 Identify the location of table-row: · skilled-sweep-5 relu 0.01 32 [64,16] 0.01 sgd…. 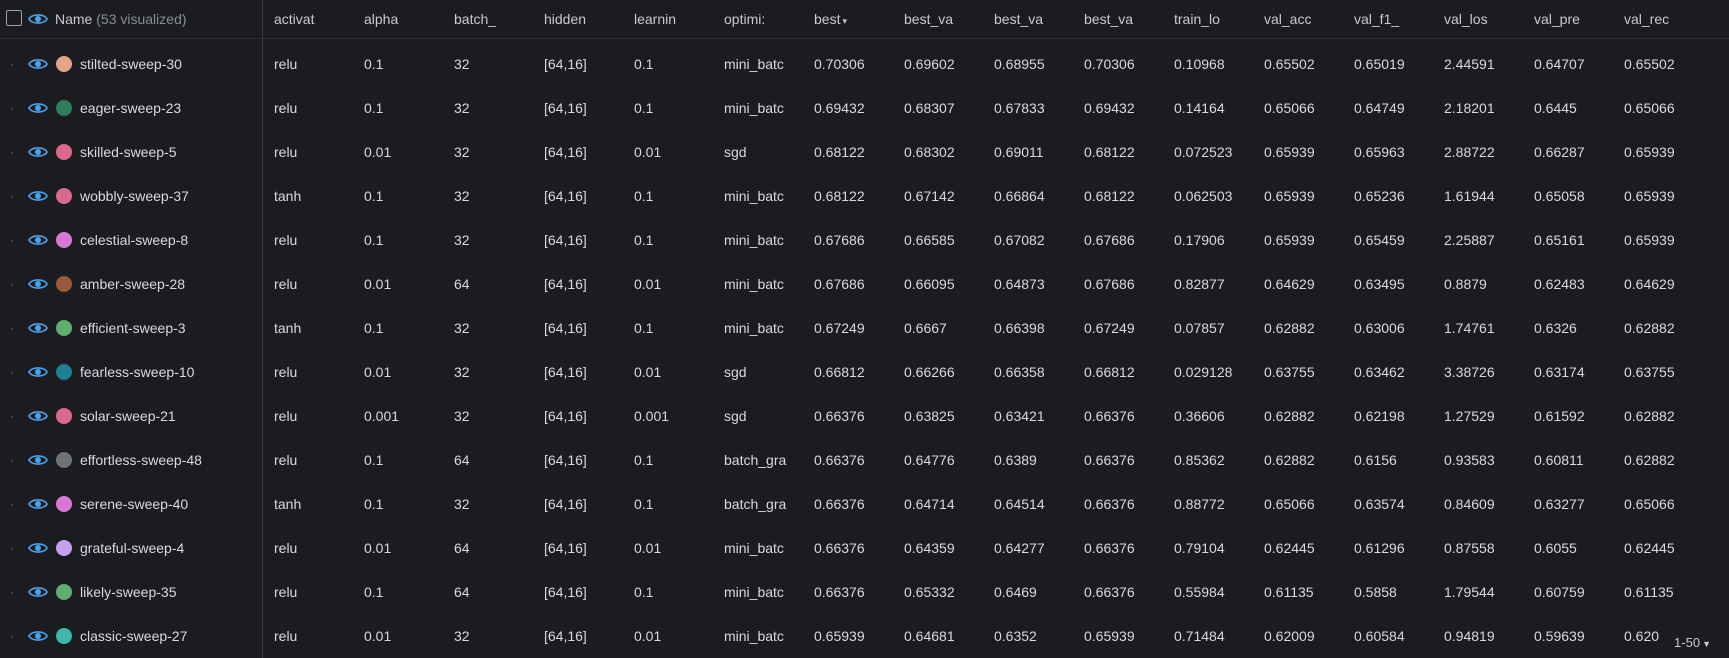
(864, 152).